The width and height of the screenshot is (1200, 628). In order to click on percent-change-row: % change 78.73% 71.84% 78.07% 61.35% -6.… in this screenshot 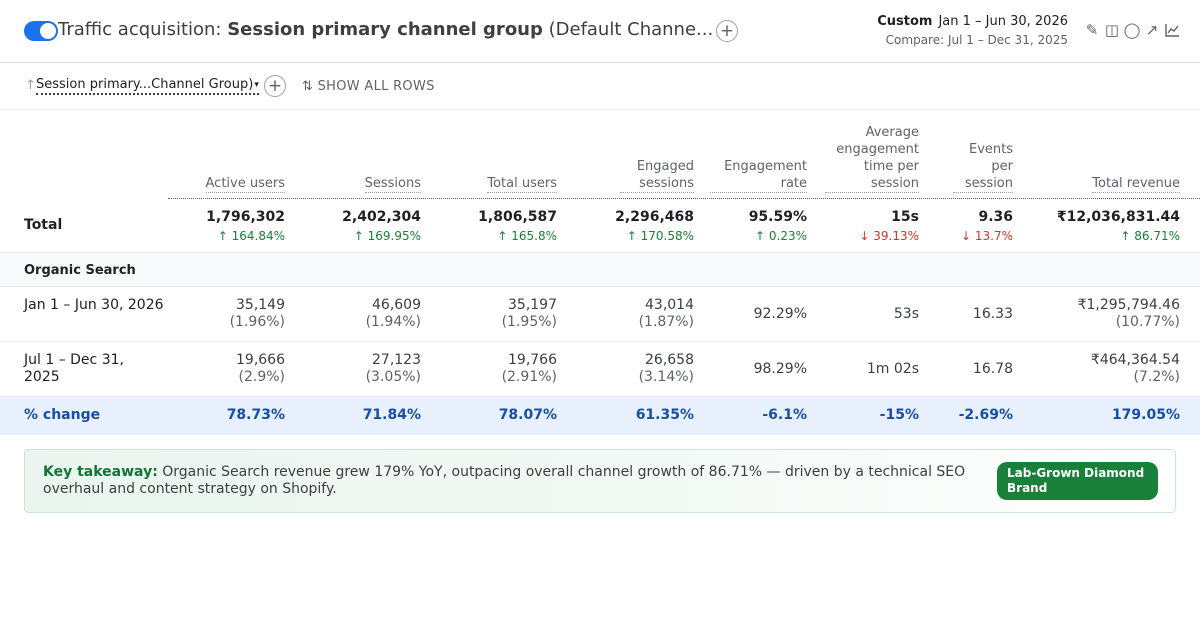, I will do `click(600, 416)`.